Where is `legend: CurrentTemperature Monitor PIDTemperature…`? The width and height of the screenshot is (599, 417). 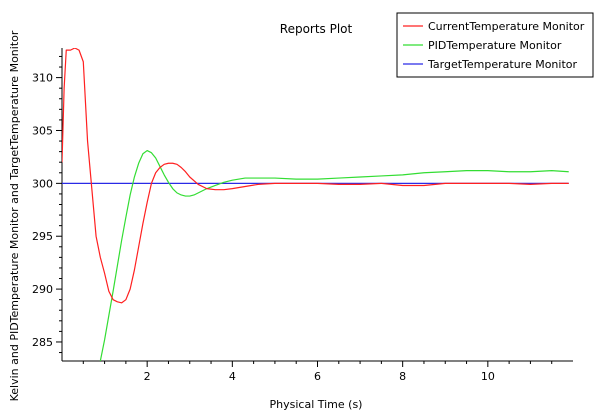
legend: CurrentTemperature Monitor PIDTemperature… is located at coordinates (495, 45).